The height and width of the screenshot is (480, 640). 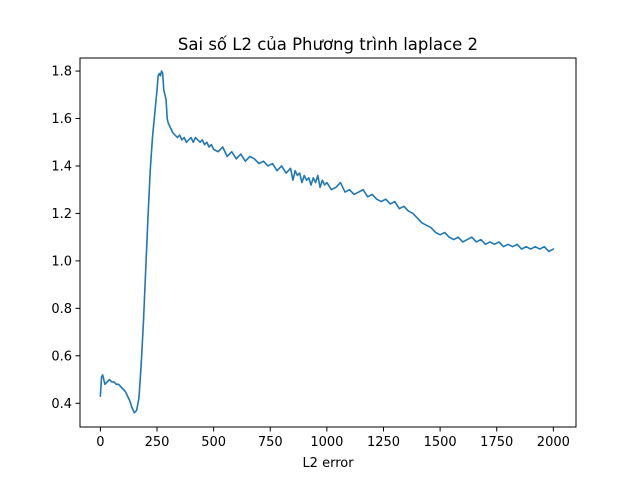 What do you see at coordinates (270, 442) in the screenshot?
I see `x-tick-label: 750` at bounding box center [270, 442].